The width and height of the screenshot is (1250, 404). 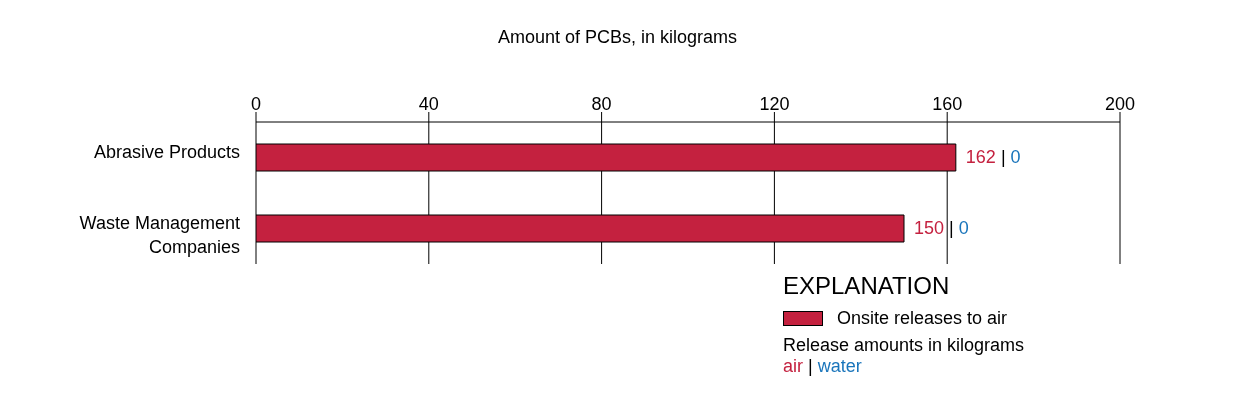 I want to click on y-tick-label: Waste Management Companies, so click(x=159, y=234).